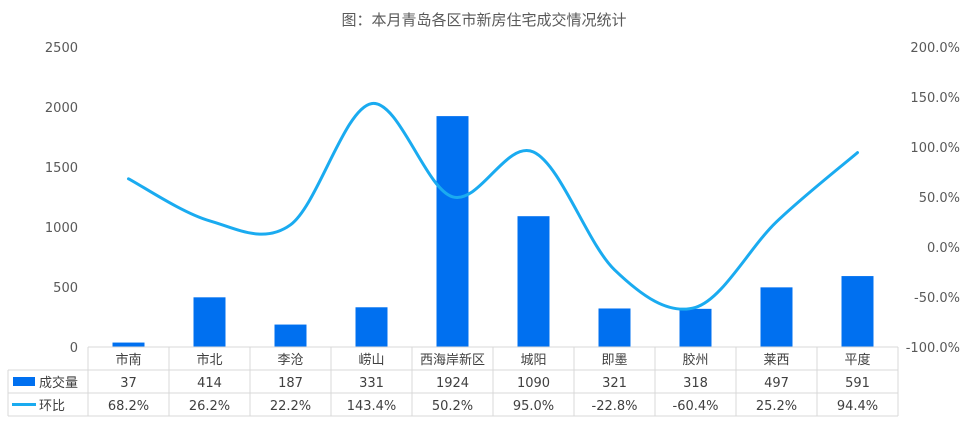 The image size is (969, 431). Describe the element at coordinates (937, 298) in the screenshot. I see `right-axis-tick-label: -50.0%` at that location.